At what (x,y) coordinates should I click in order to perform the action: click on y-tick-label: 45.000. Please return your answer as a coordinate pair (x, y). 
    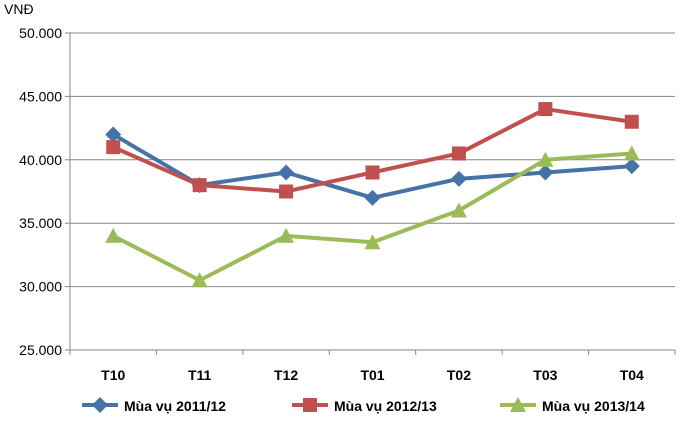
    Looking at the image, I should click on (40, 96).